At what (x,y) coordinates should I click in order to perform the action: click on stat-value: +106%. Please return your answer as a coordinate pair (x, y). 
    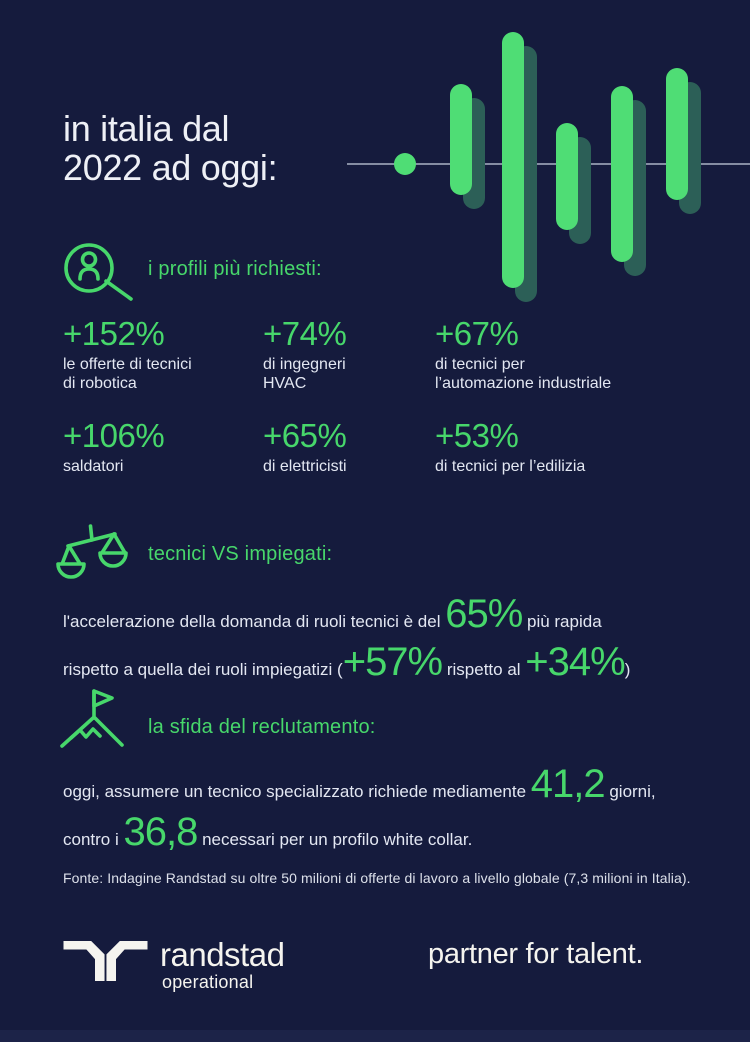
    Looking at the image, I should click on (114, 435).